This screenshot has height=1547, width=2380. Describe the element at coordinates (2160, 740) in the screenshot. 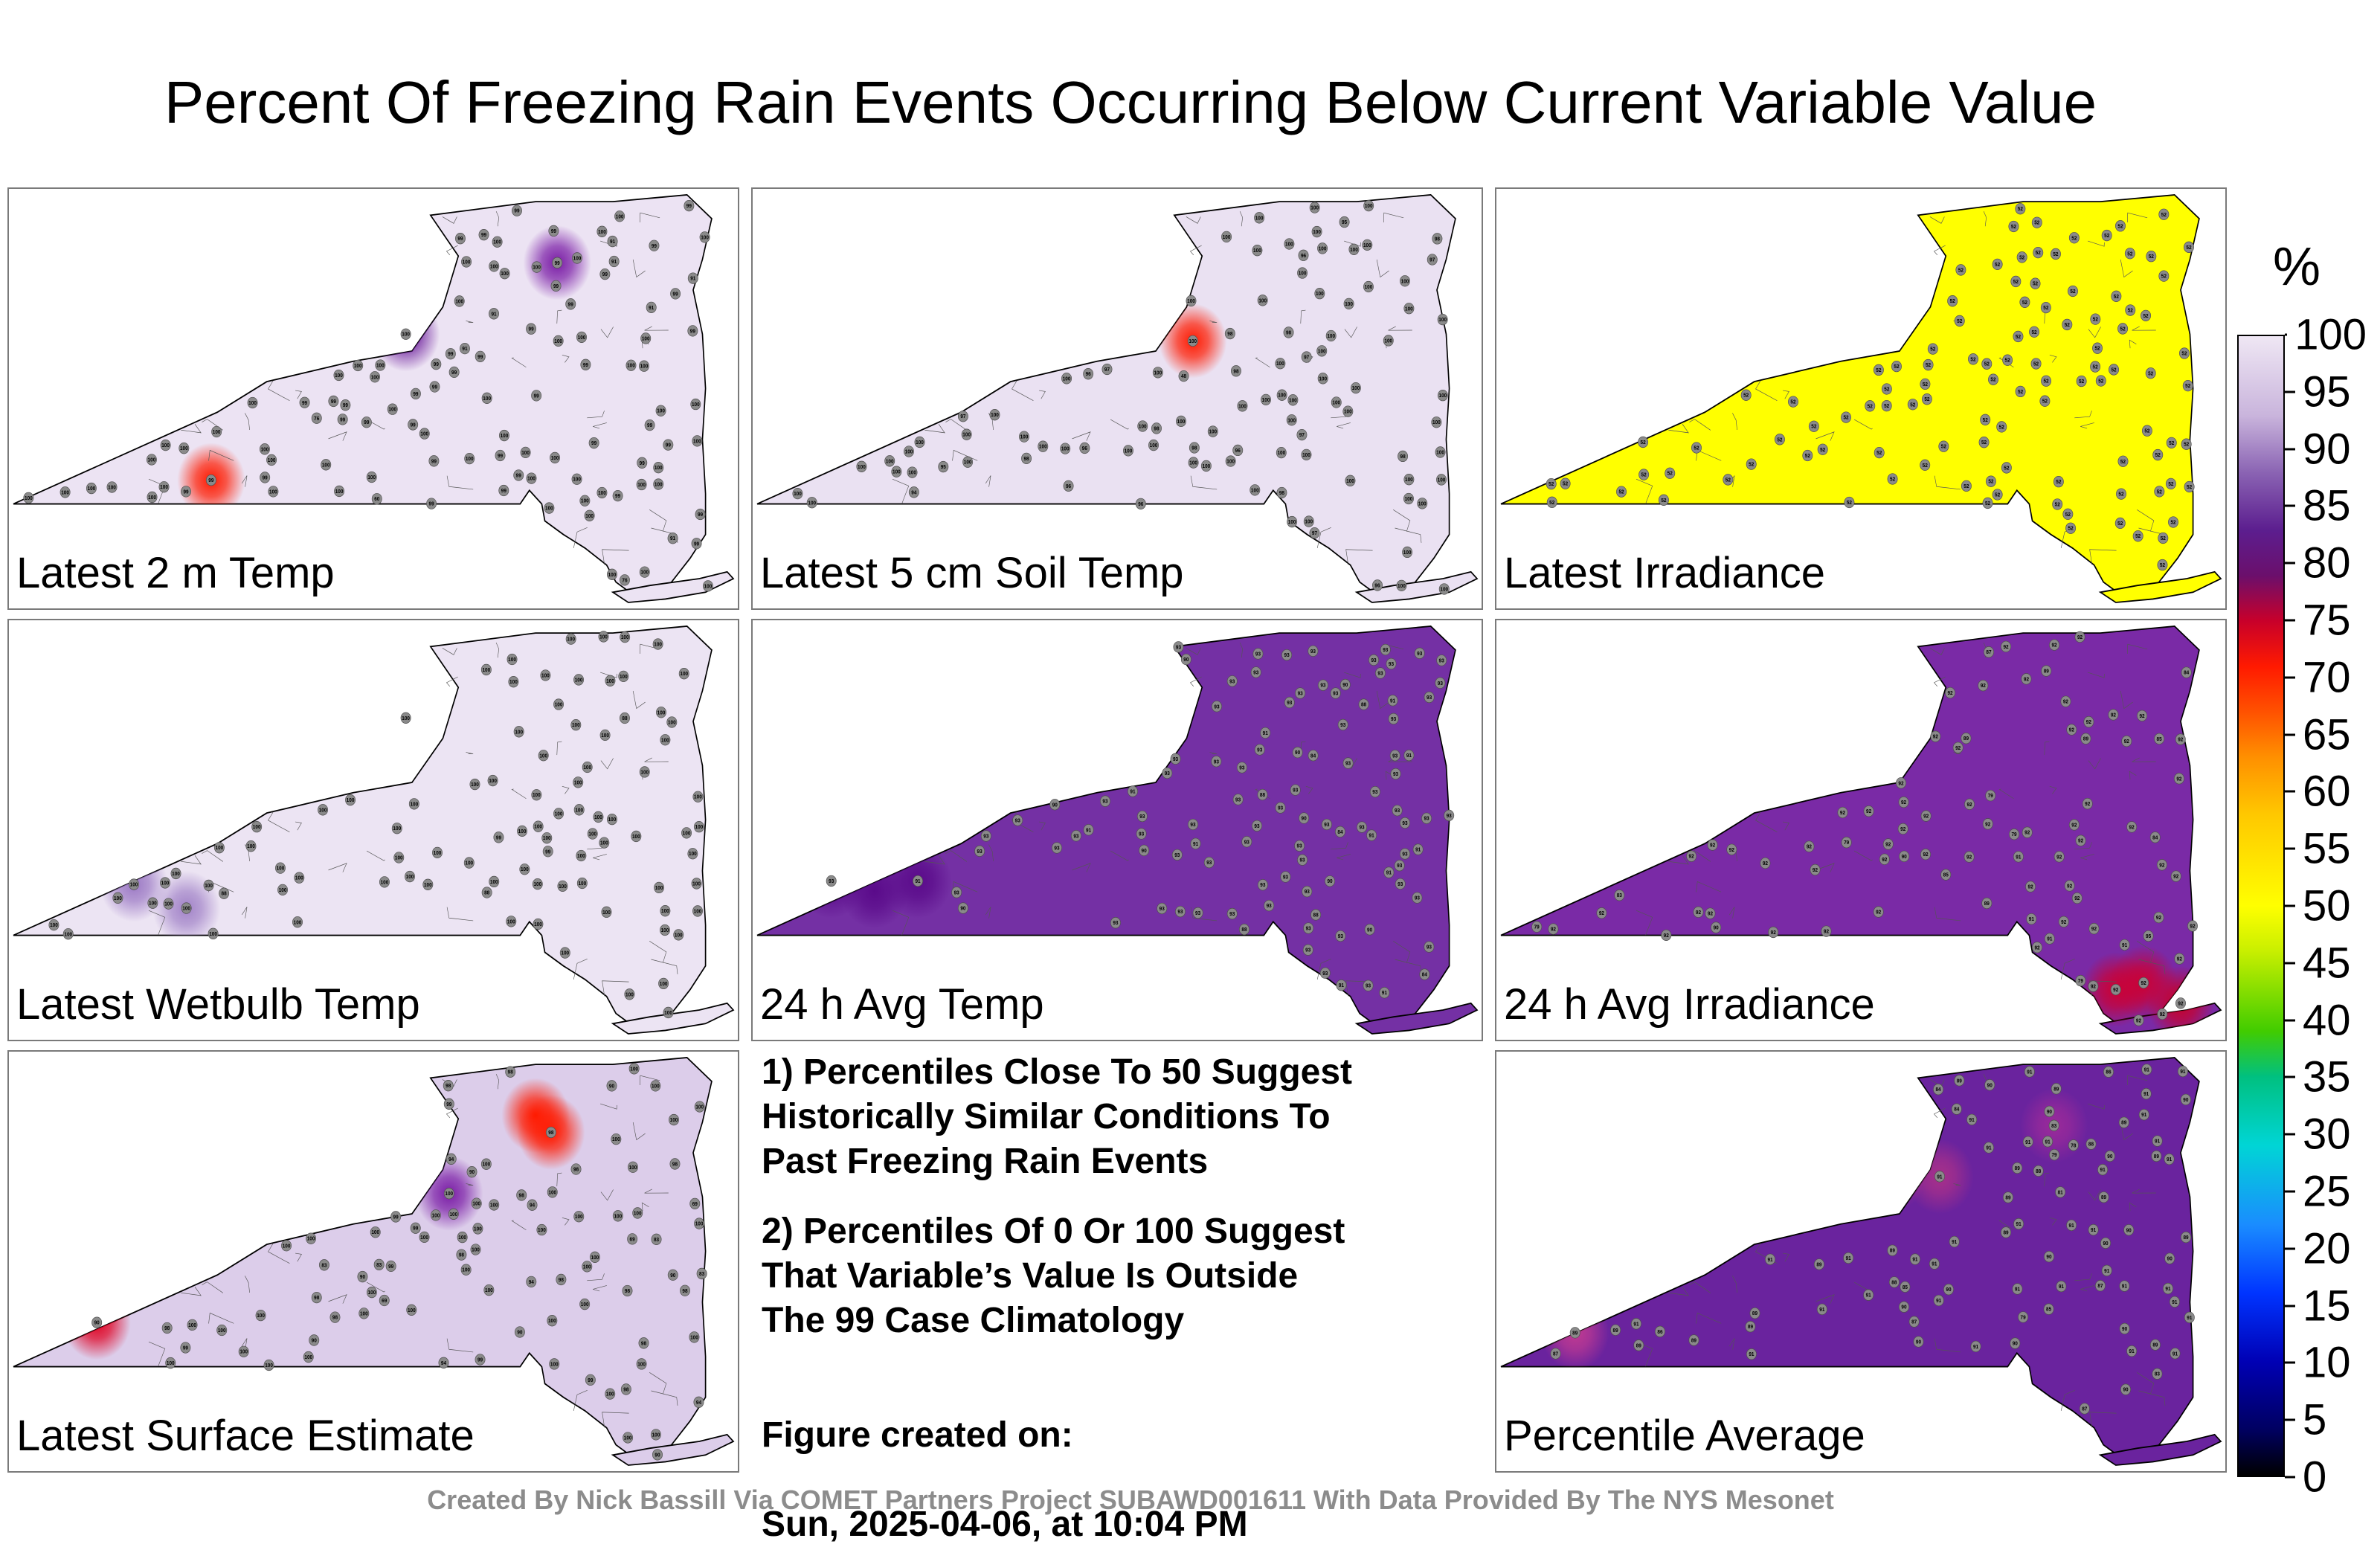

I see `station-value: 85` at that location.